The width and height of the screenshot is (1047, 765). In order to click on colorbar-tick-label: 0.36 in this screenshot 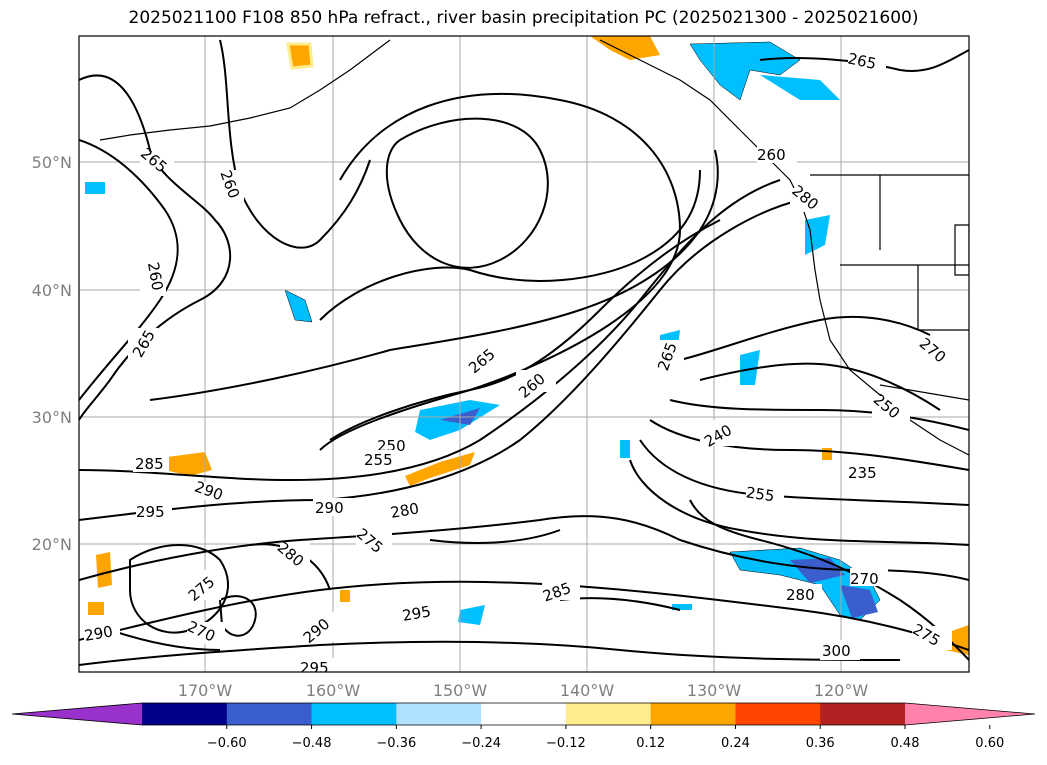, I will do `click(820, 743)`.